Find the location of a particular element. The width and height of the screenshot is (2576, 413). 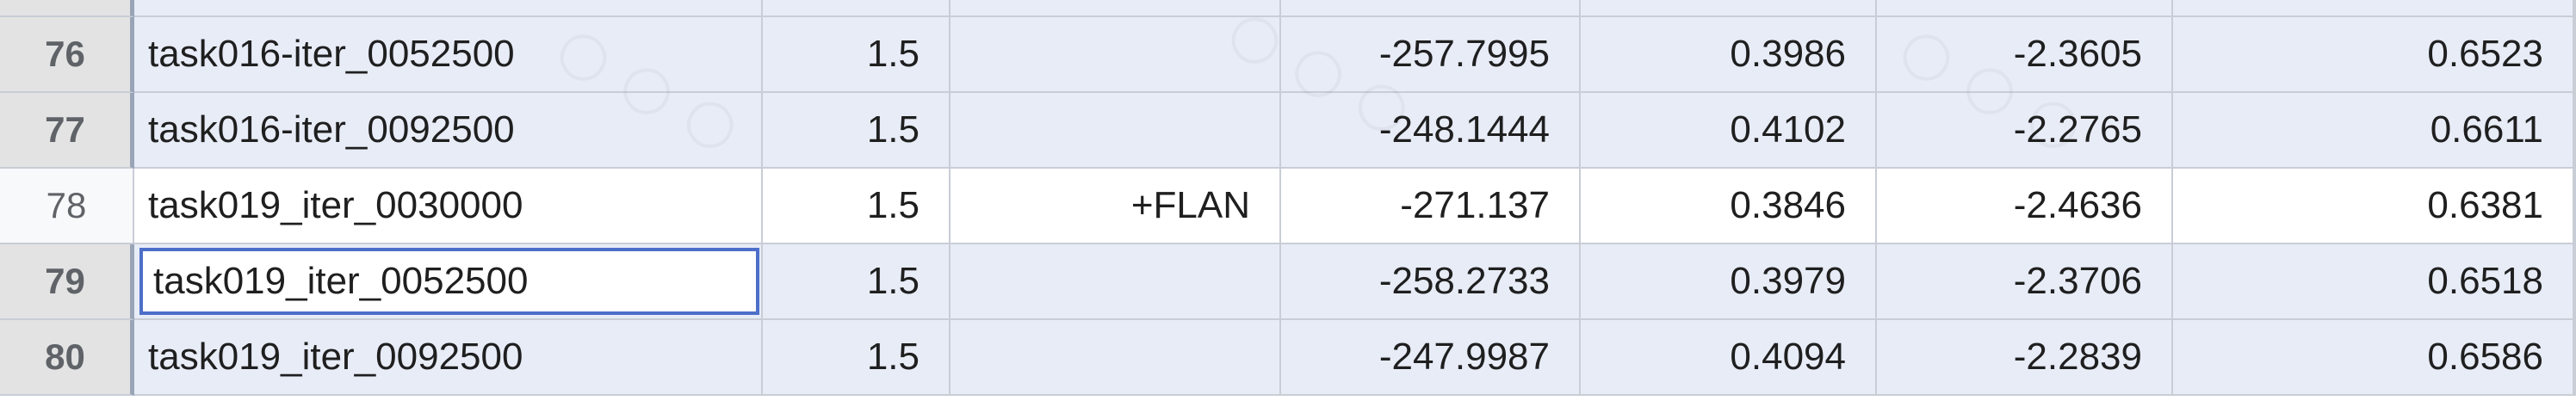

cell-value: -258.2733 is located at coordinates (1431, 282).